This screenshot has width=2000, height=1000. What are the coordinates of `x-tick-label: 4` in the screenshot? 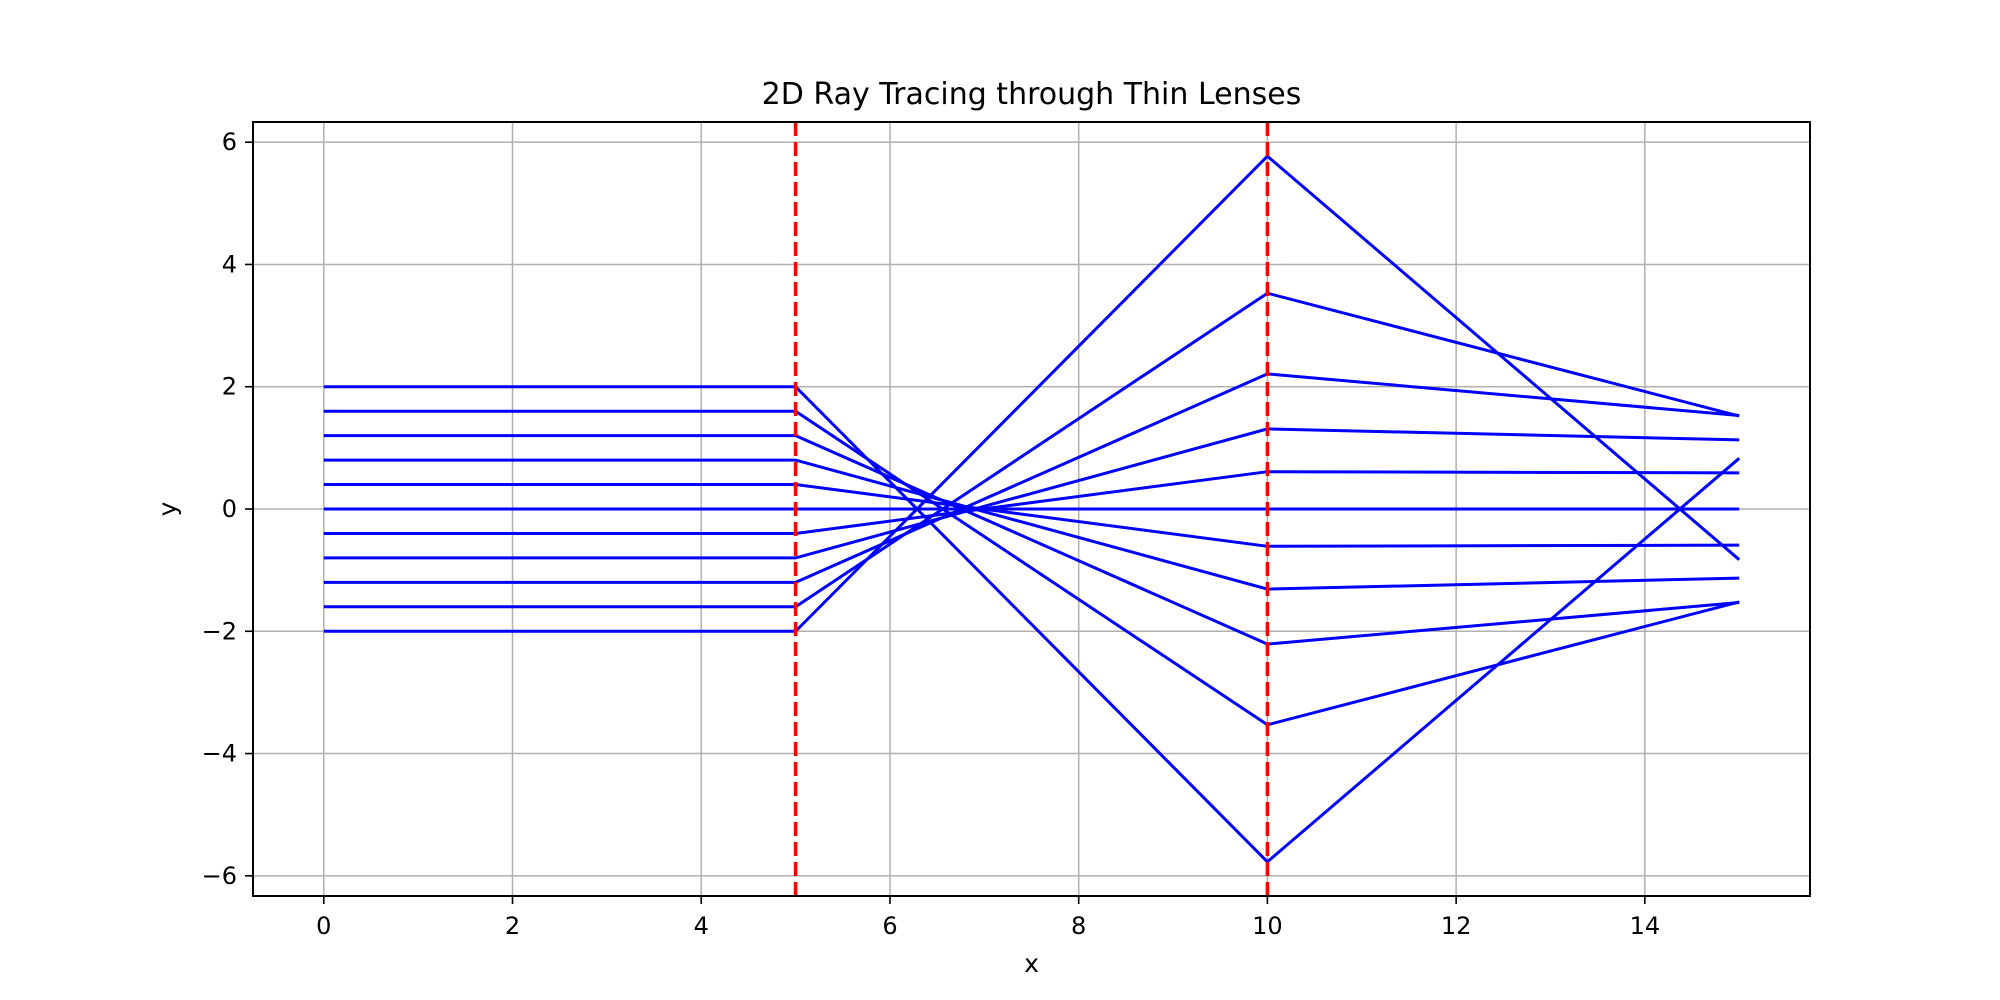 It's located at (701, 926).